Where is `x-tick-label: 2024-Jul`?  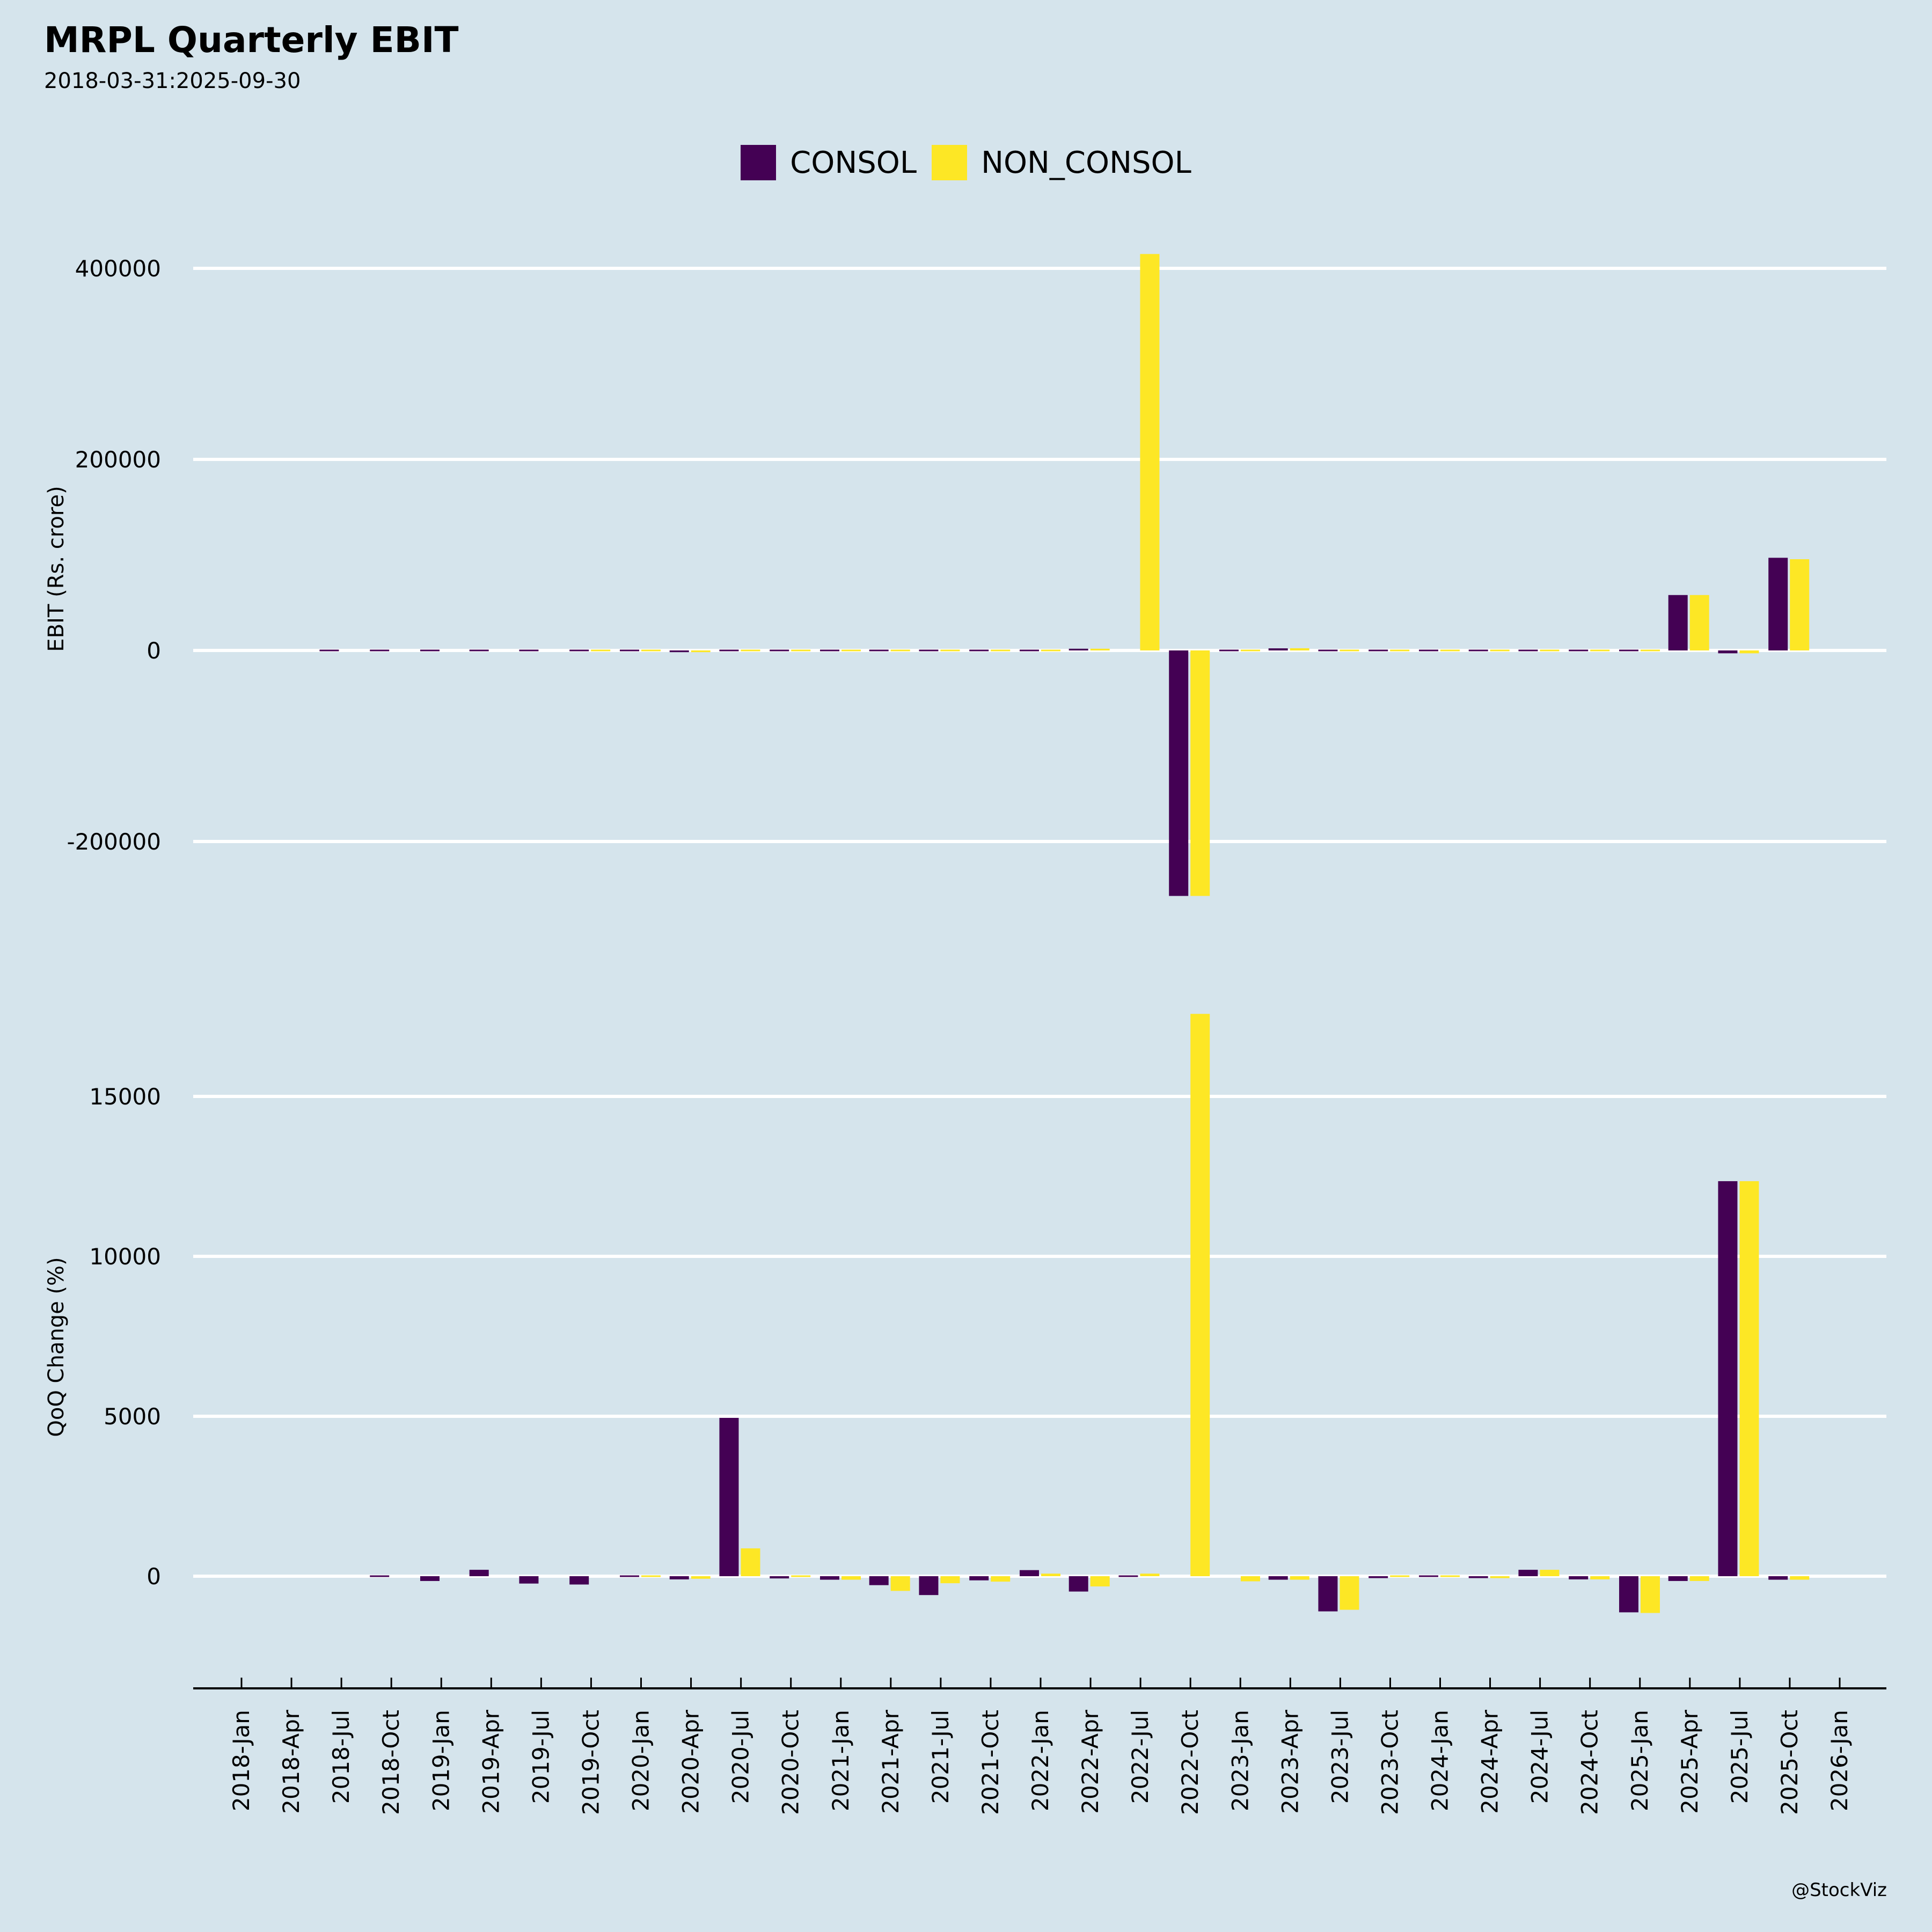 x-tick-label: 2024-Jul is located at coordinates (1540, 1757).